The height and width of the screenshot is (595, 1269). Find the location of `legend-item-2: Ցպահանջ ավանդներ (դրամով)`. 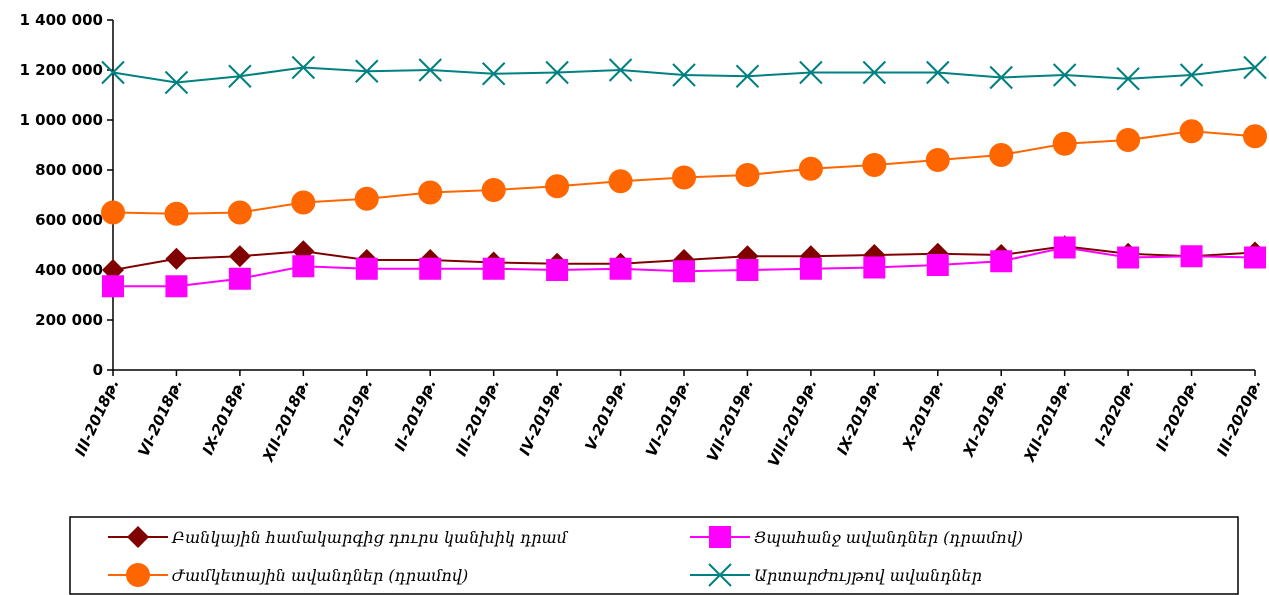

legend-item-2: Ցպահանջ ավանդներ (դրամով) is located at coordinates (856, 537).